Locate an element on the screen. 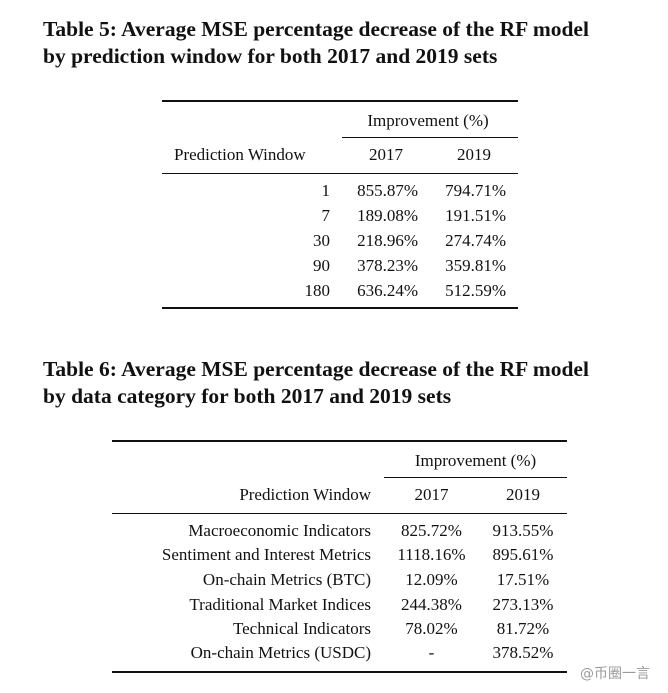 The image size is (668, 693). table5-cell-2019: 191.51% is located at coordinates (475, 215).